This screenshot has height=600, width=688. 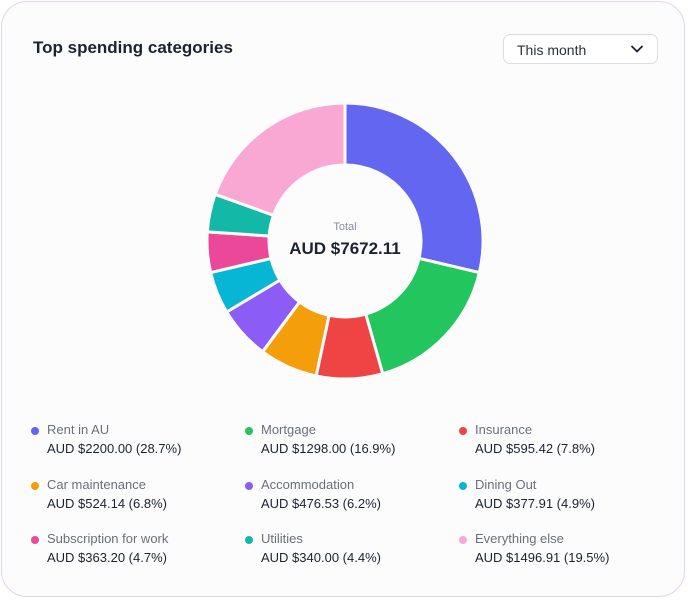 What do you see at coordinates (542, 557) in the screenshot?
I see `legend-amount: AUD $1496.91 (19.5%)` at bounding box center [542, 557].